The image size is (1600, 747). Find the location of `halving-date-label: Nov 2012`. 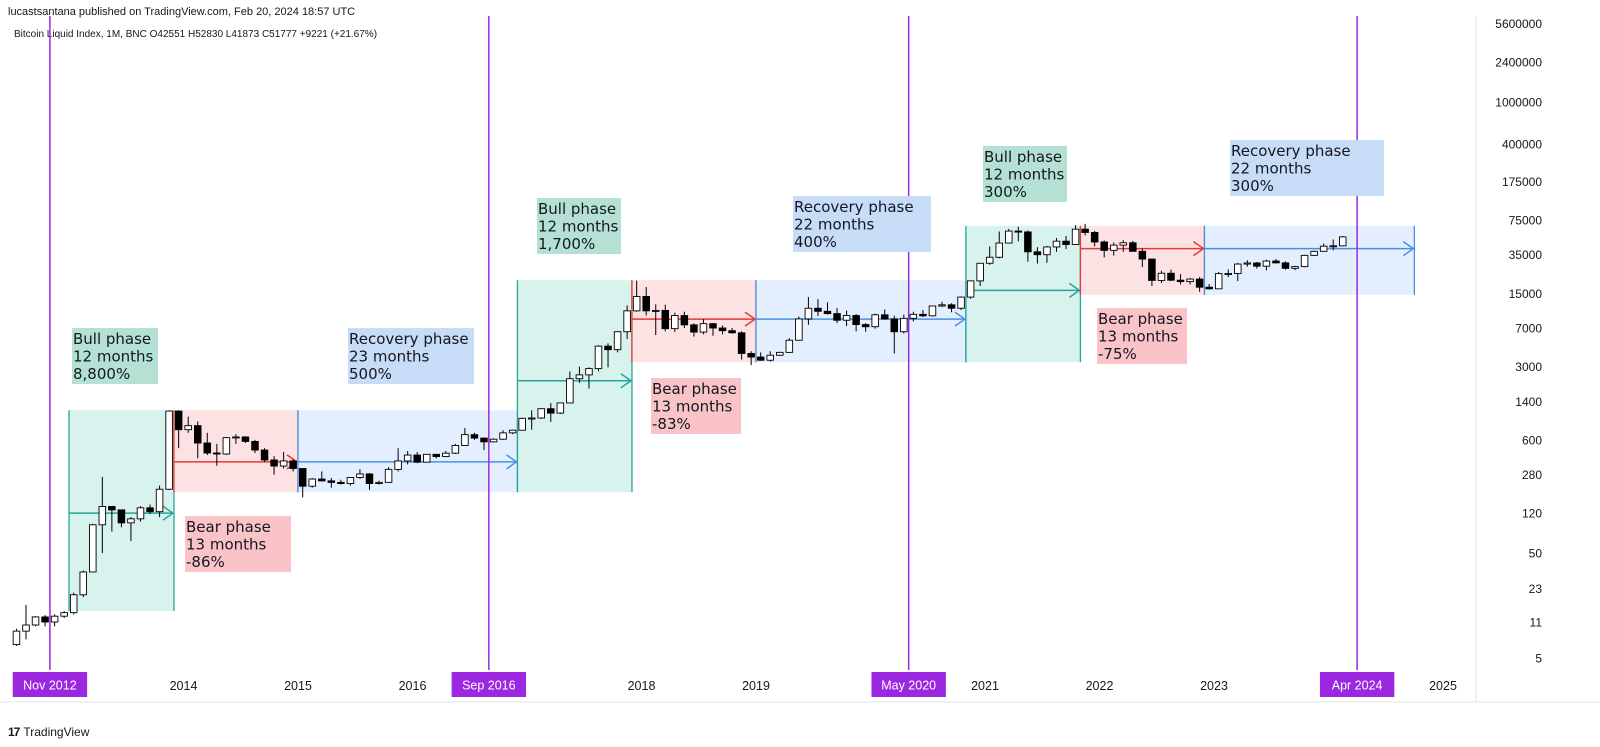

halving-date-label: Nov 2012 is located at coordinates (50, 686).